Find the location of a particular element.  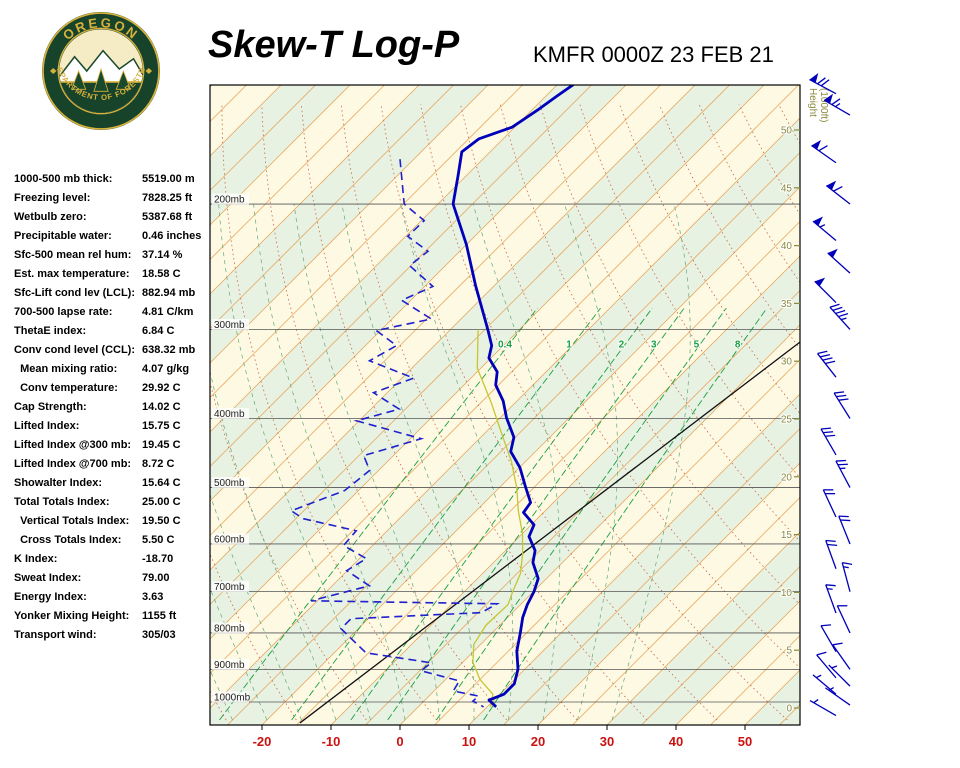

index-row: Sfc-500 mean rel hum: 37.14 % is located at coordinates (114, 255).